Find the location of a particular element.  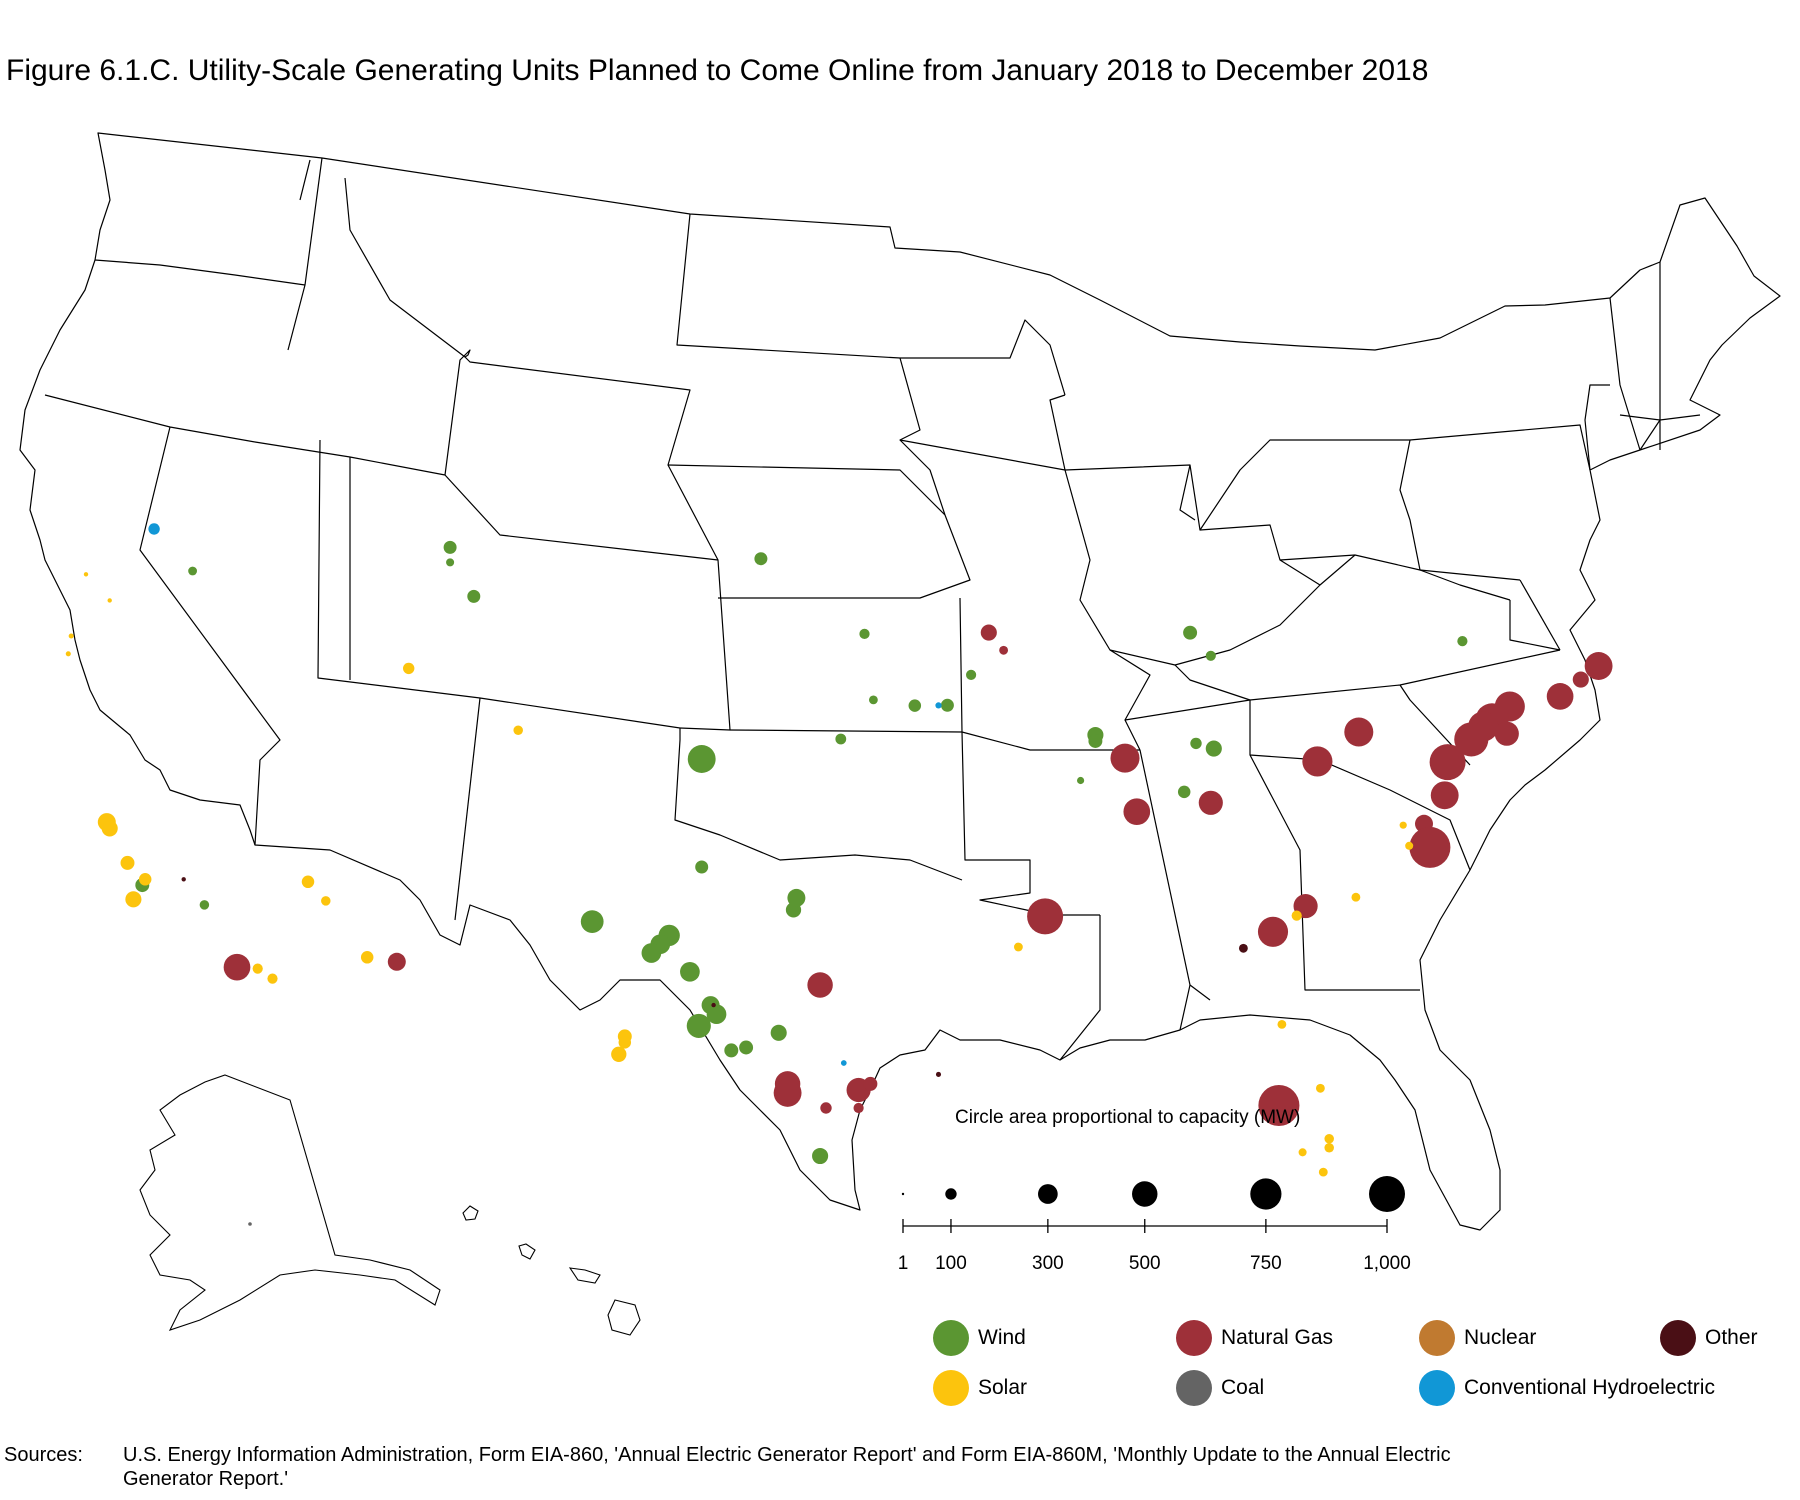

size-tick-label: 1,000 is located at coordinates (1387, 1263).